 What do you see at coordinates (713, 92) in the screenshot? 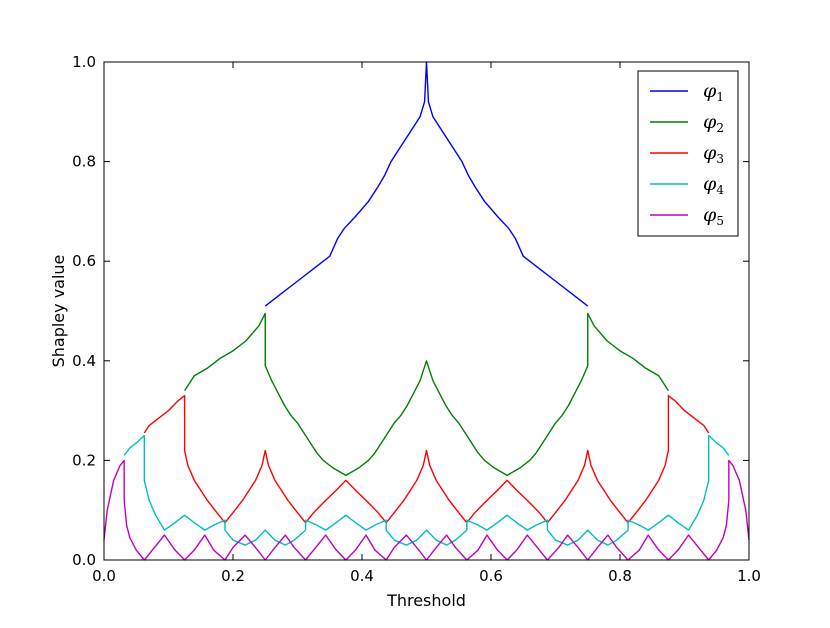
I see `legend-label-1: φ1` at bounding box center [713, 92].